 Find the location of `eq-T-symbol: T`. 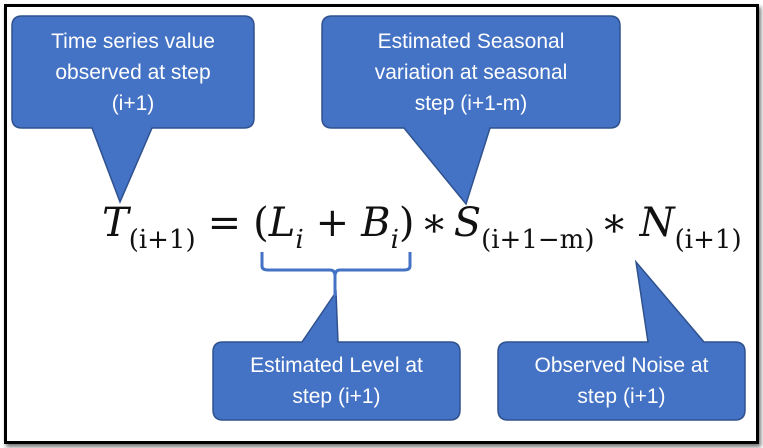

eq-T-symbol: T is located at coordinates (115, 223).